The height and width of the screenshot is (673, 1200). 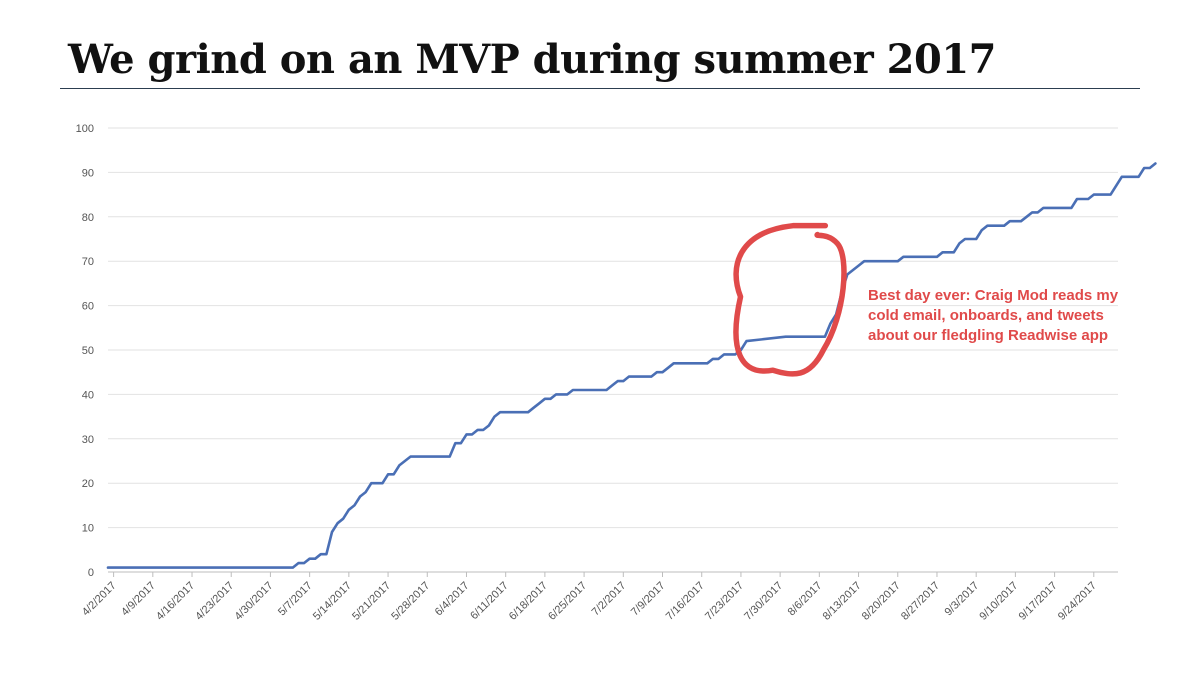 I want to click on y-tick-label: 70, so click(x=88, y=262).